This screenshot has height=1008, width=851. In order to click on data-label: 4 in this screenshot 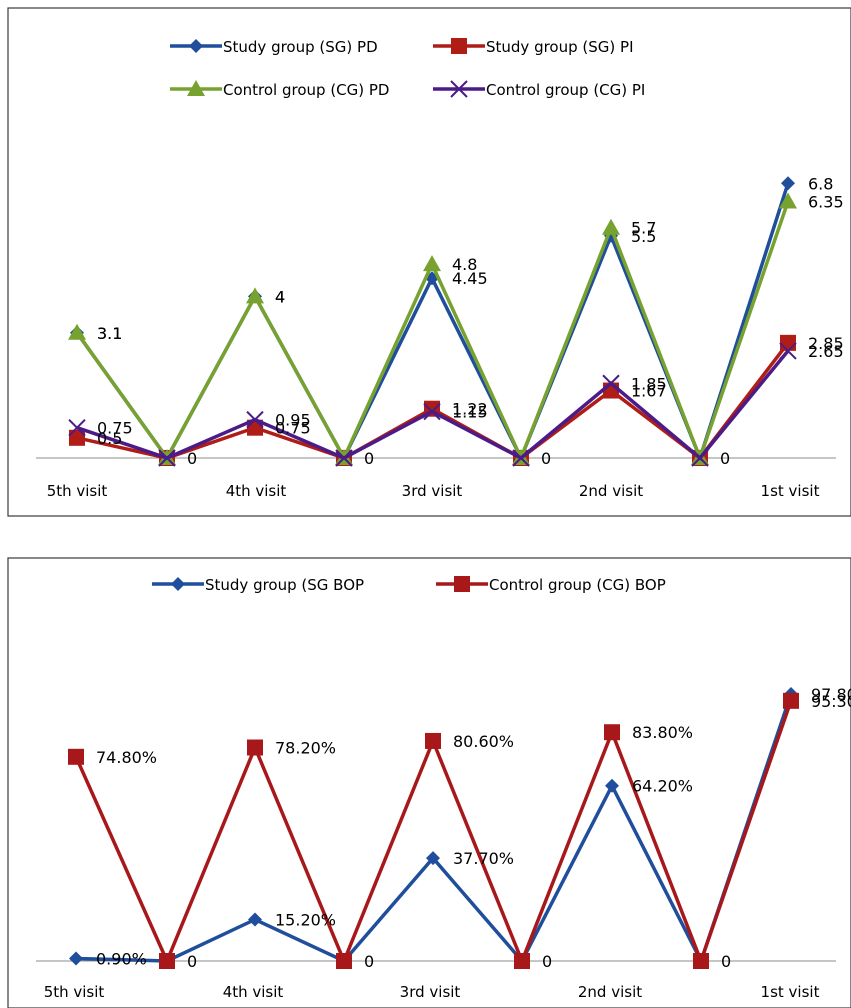, I will do `click(280, 296)`.